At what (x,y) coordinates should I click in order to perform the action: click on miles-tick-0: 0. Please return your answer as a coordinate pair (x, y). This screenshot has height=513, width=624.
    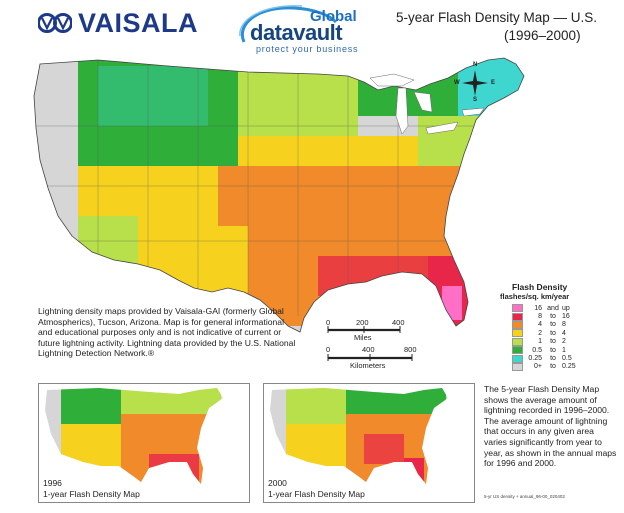
    Looking at the image, I should click on (328, 322).